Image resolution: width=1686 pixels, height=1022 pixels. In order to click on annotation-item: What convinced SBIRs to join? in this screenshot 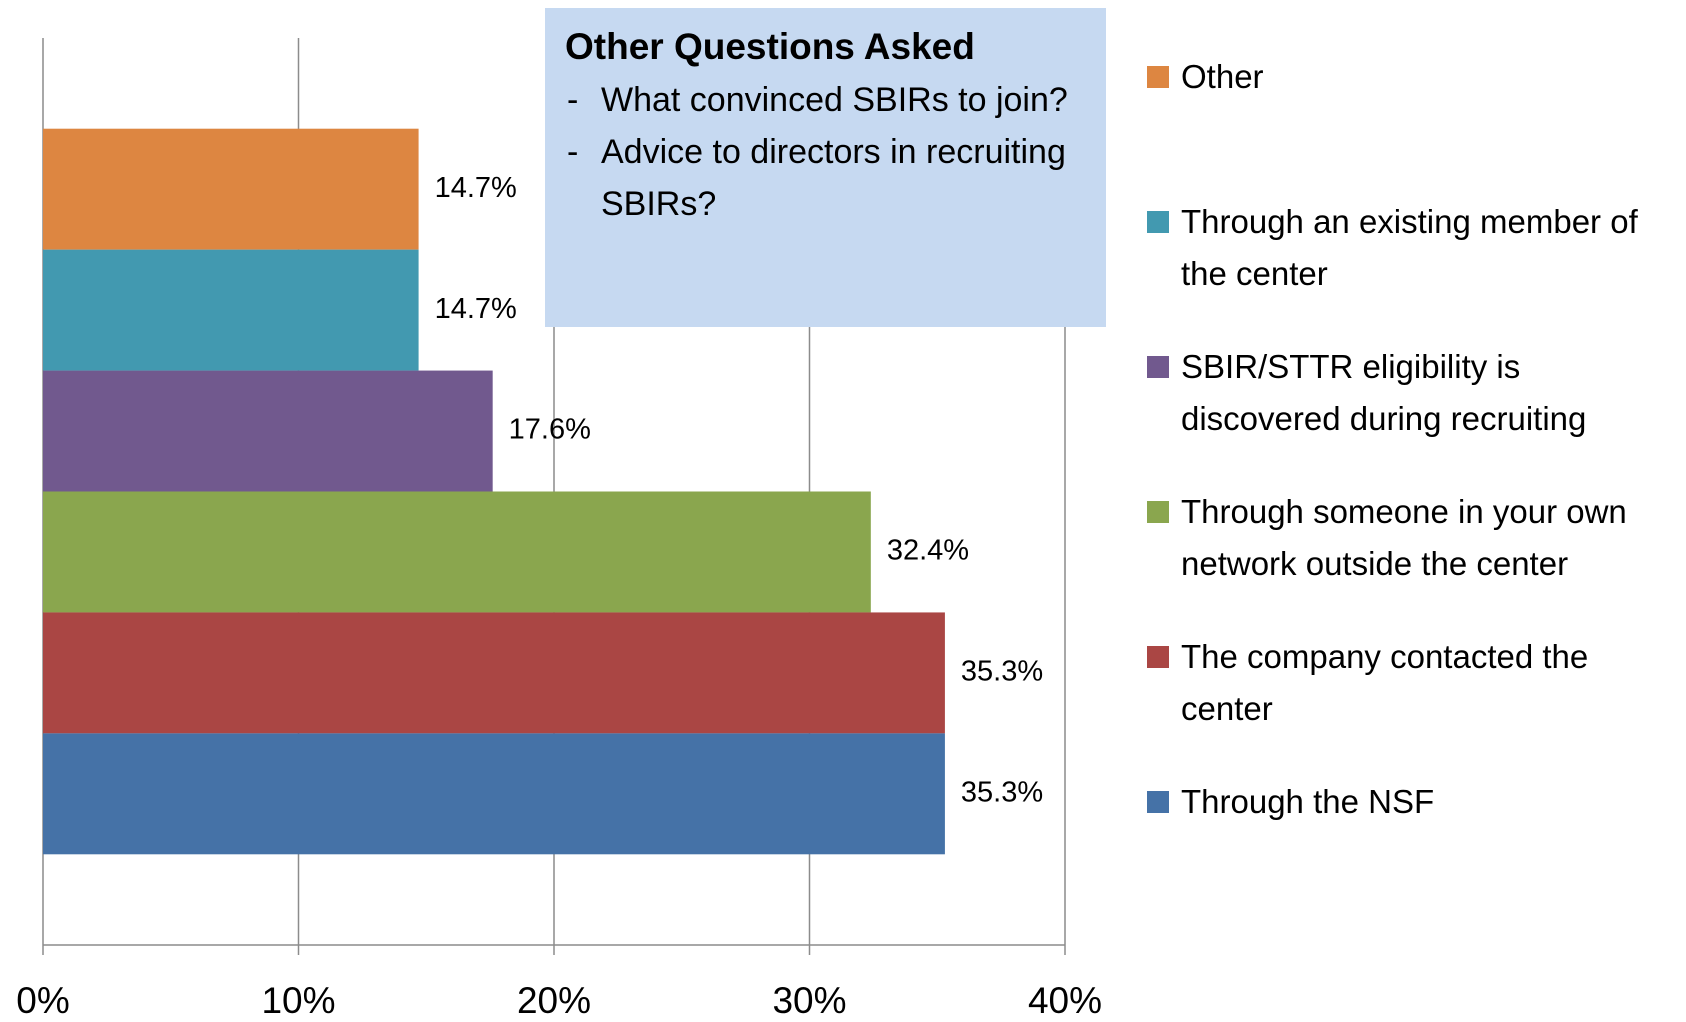, I will do `click(825, 100)`.